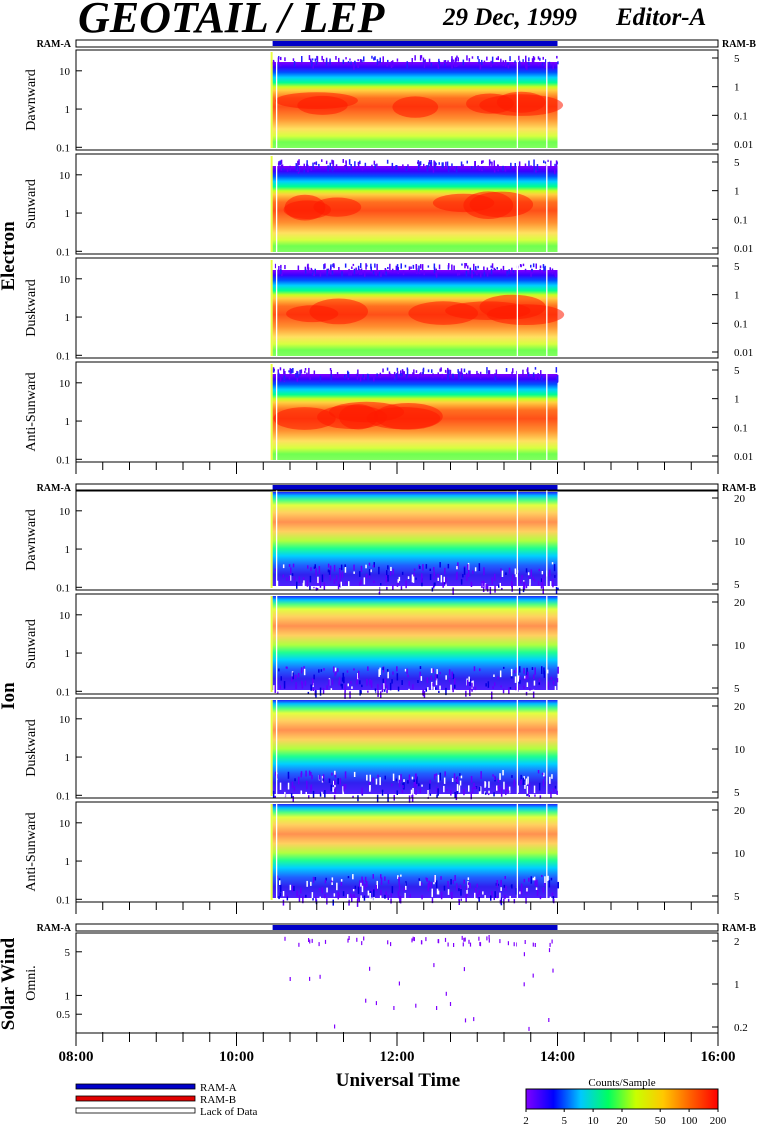 This screenshot has width=762, height=1128. I want to click on left-tick-label: 10, so click(65, 384).